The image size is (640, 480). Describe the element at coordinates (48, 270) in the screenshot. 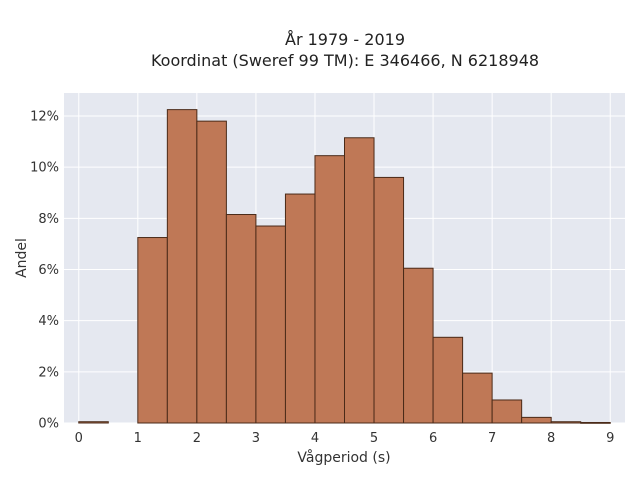

I see `y-tick-label: 6%` at that location.